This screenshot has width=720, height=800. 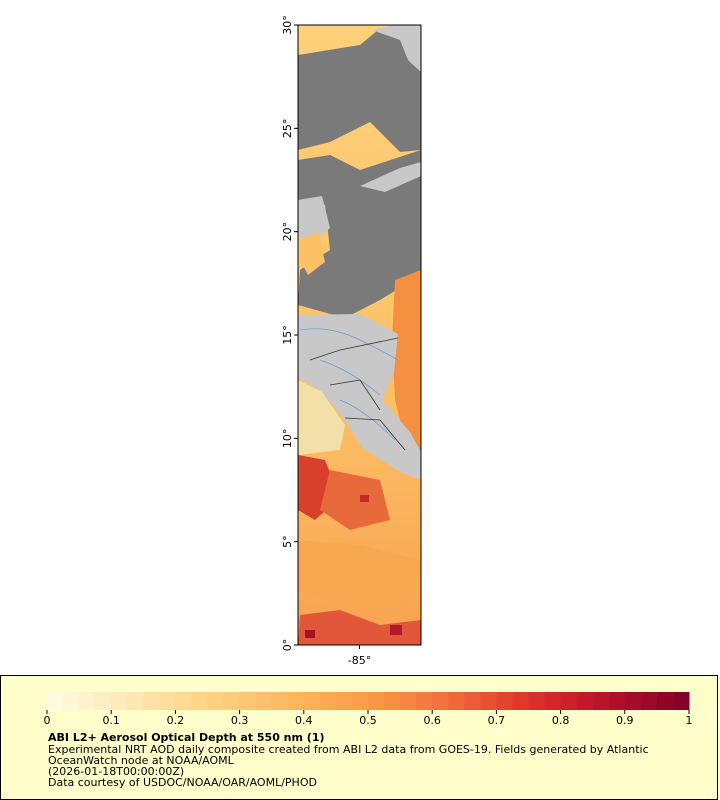 What do you see at coordinates (368, 720) in the screenshot?
I see `colorbar-tick-label: 0.5` at bounding box center [368, 720].